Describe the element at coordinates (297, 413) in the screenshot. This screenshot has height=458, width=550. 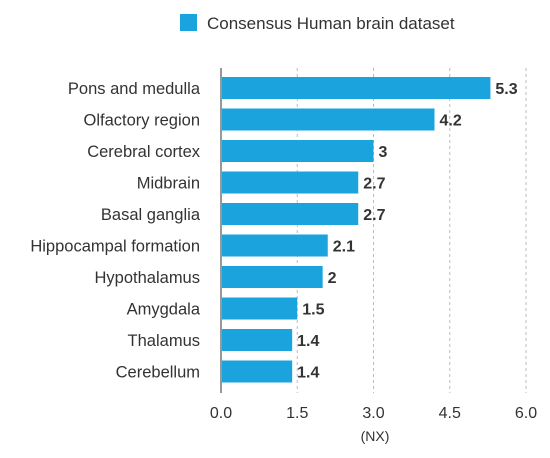
I see `x-tick-label: 1.5` at that location.